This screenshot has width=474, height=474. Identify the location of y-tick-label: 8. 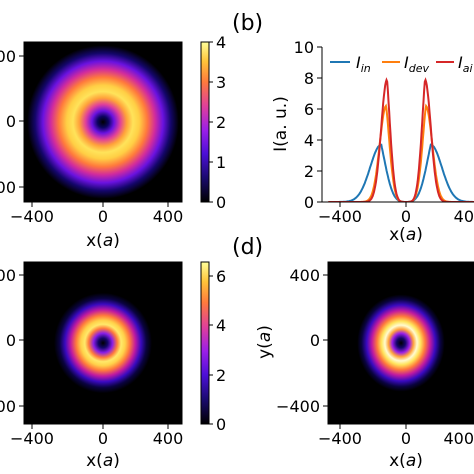
(309, 78).